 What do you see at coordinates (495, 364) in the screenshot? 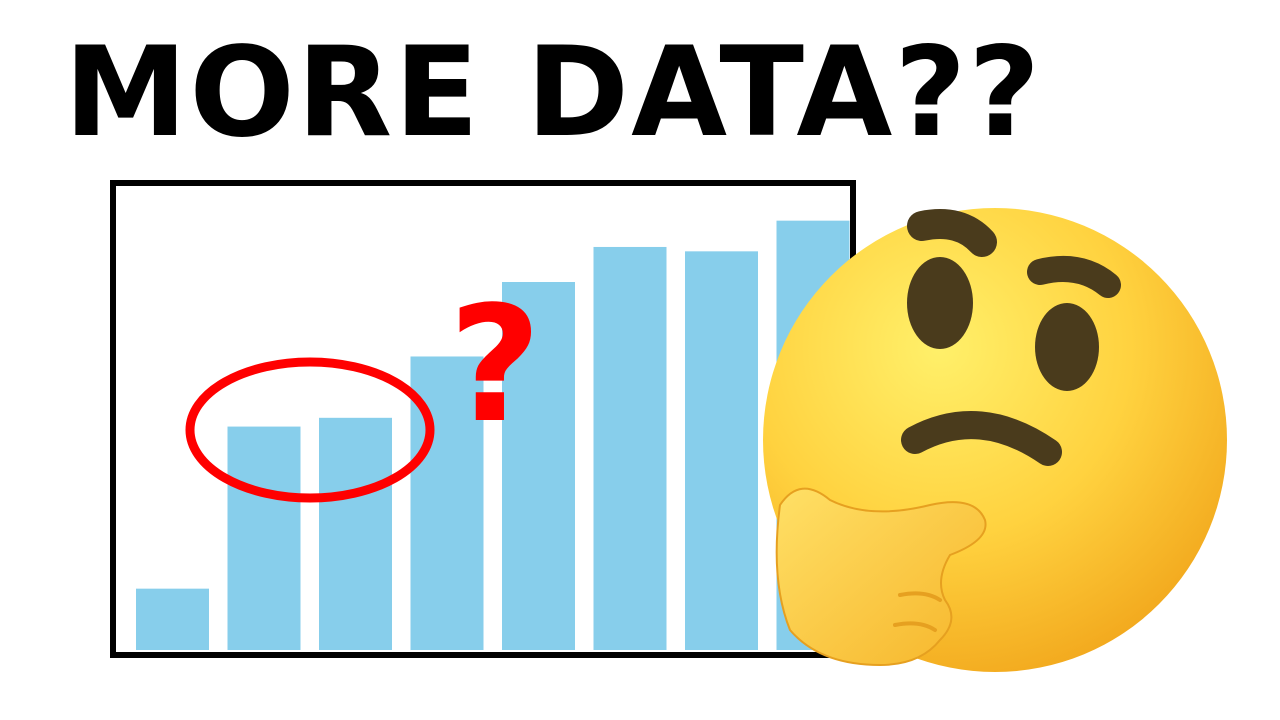
I see `question-mark: ?` at bounding box center [495, 364].